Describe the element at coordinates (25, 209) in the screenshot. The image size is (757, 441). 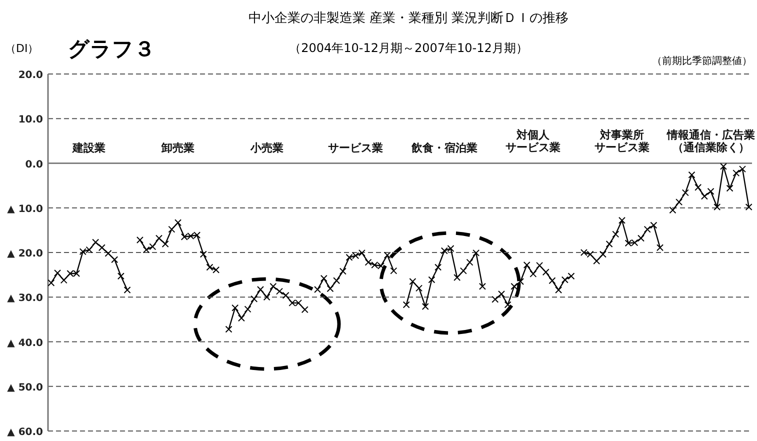
I see `y-tick-label: ▲ 10.0` at that location.